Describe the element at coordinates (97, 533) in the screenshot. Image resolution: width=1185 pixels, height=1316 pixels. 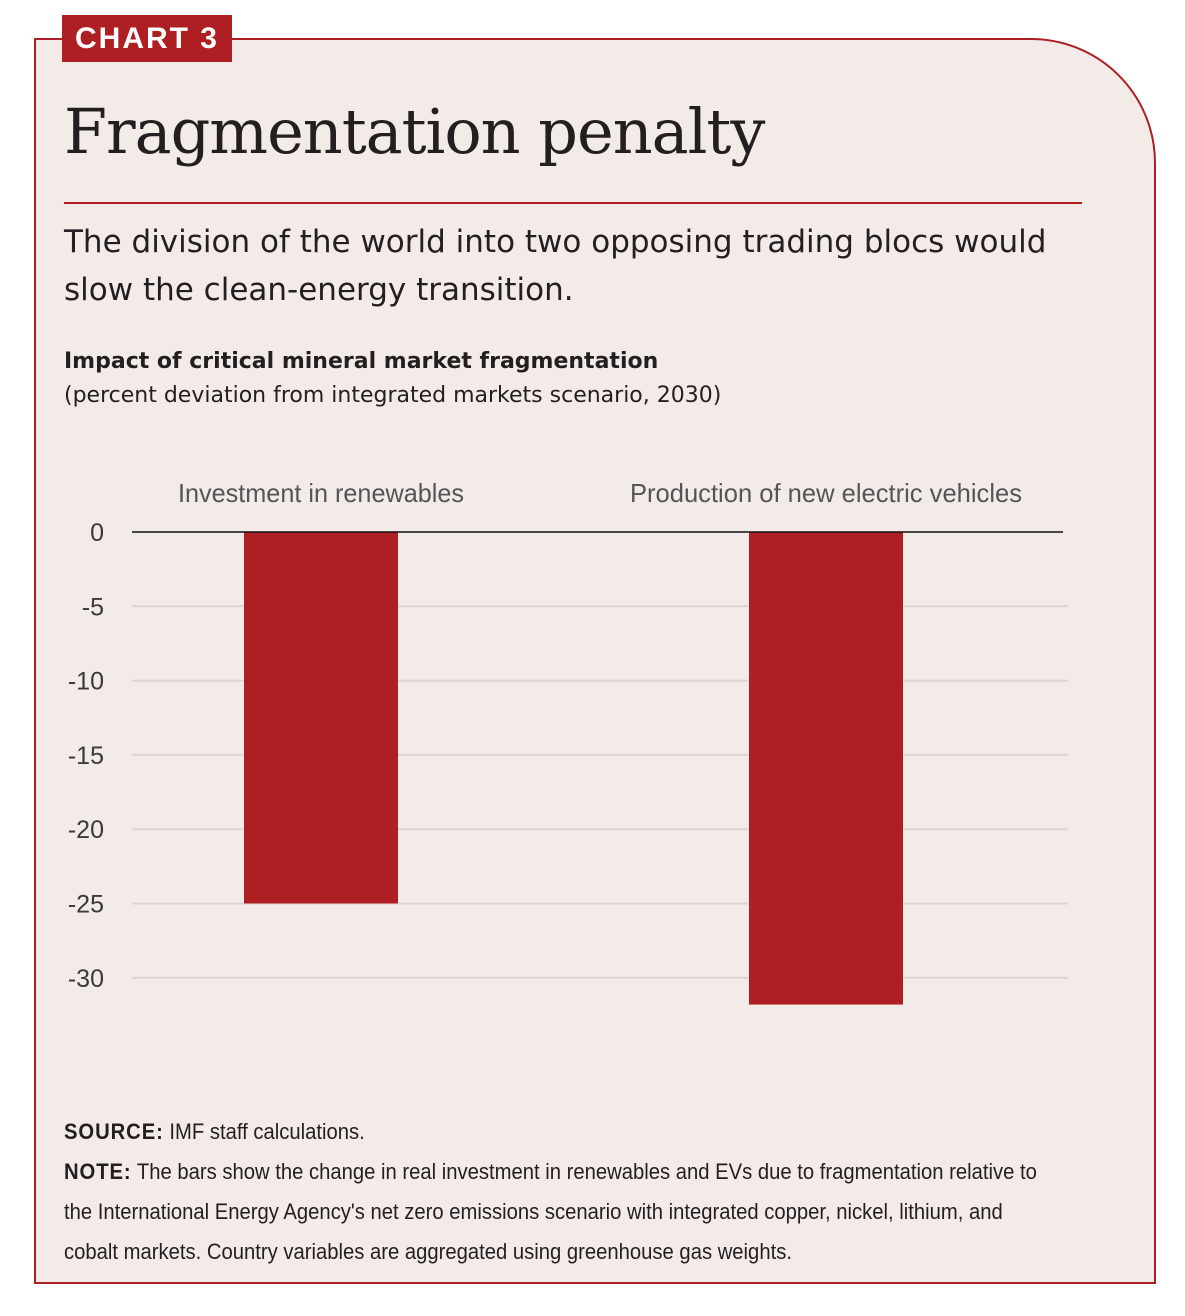
I see `y-tick-label: 0` at that location.